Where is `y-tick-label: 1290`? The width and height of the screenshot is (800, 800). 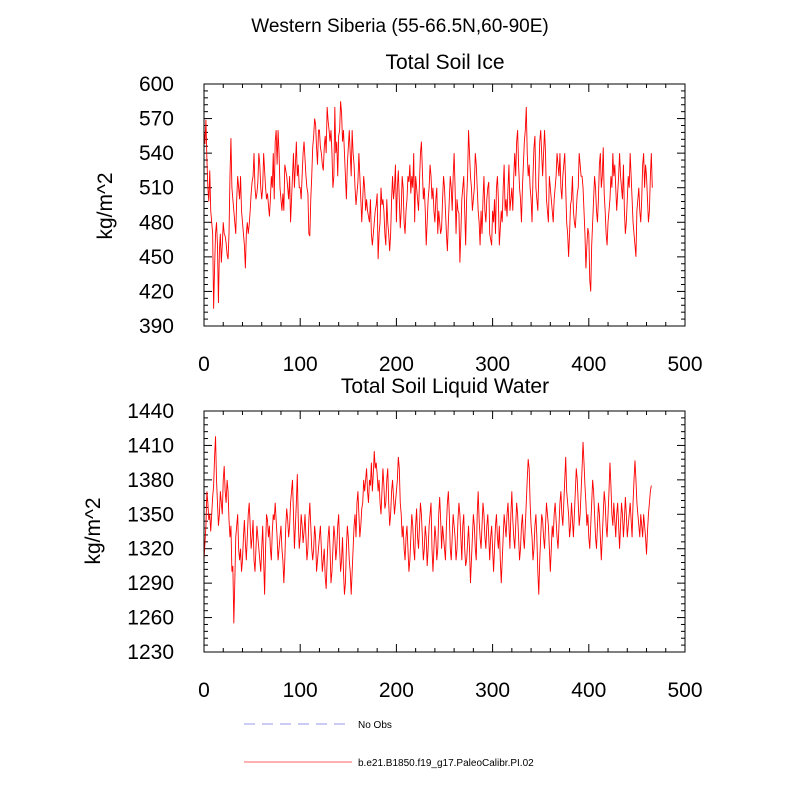 y-tick-label: 1290 is located at coordinates (150, 583).